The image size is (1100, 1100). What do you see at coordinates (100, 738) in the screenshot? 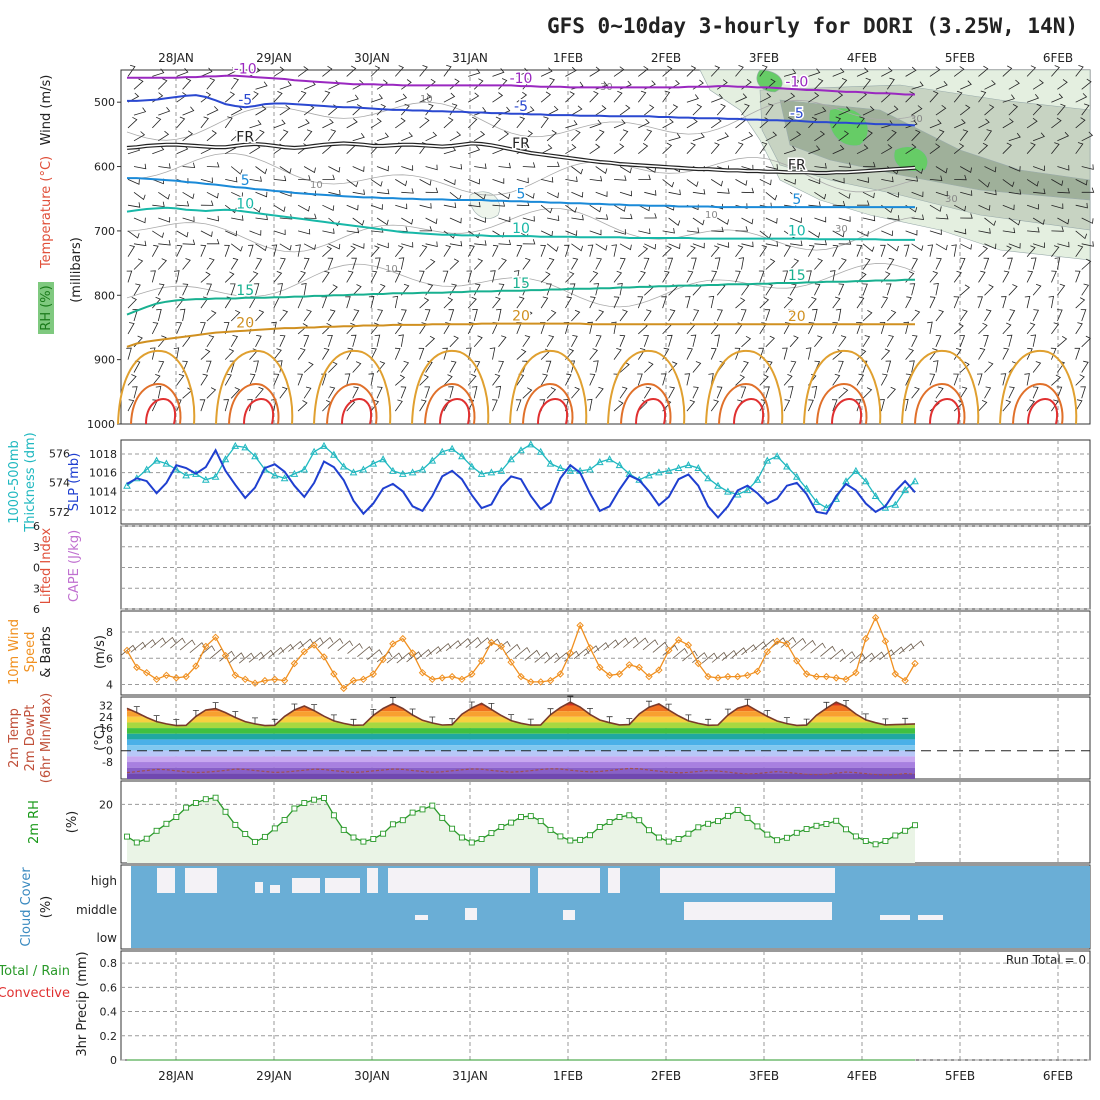
I see `panel-axis-title: (°C)` at bounding box center [100, 738].